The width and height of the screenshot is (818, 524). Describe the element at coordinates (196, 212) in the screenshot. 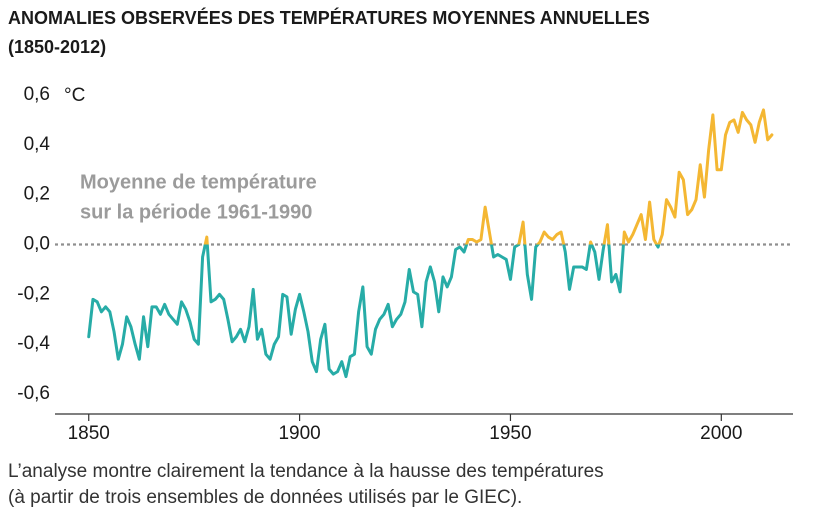

I see `annotation: sur la période 1961-1990` at that location.